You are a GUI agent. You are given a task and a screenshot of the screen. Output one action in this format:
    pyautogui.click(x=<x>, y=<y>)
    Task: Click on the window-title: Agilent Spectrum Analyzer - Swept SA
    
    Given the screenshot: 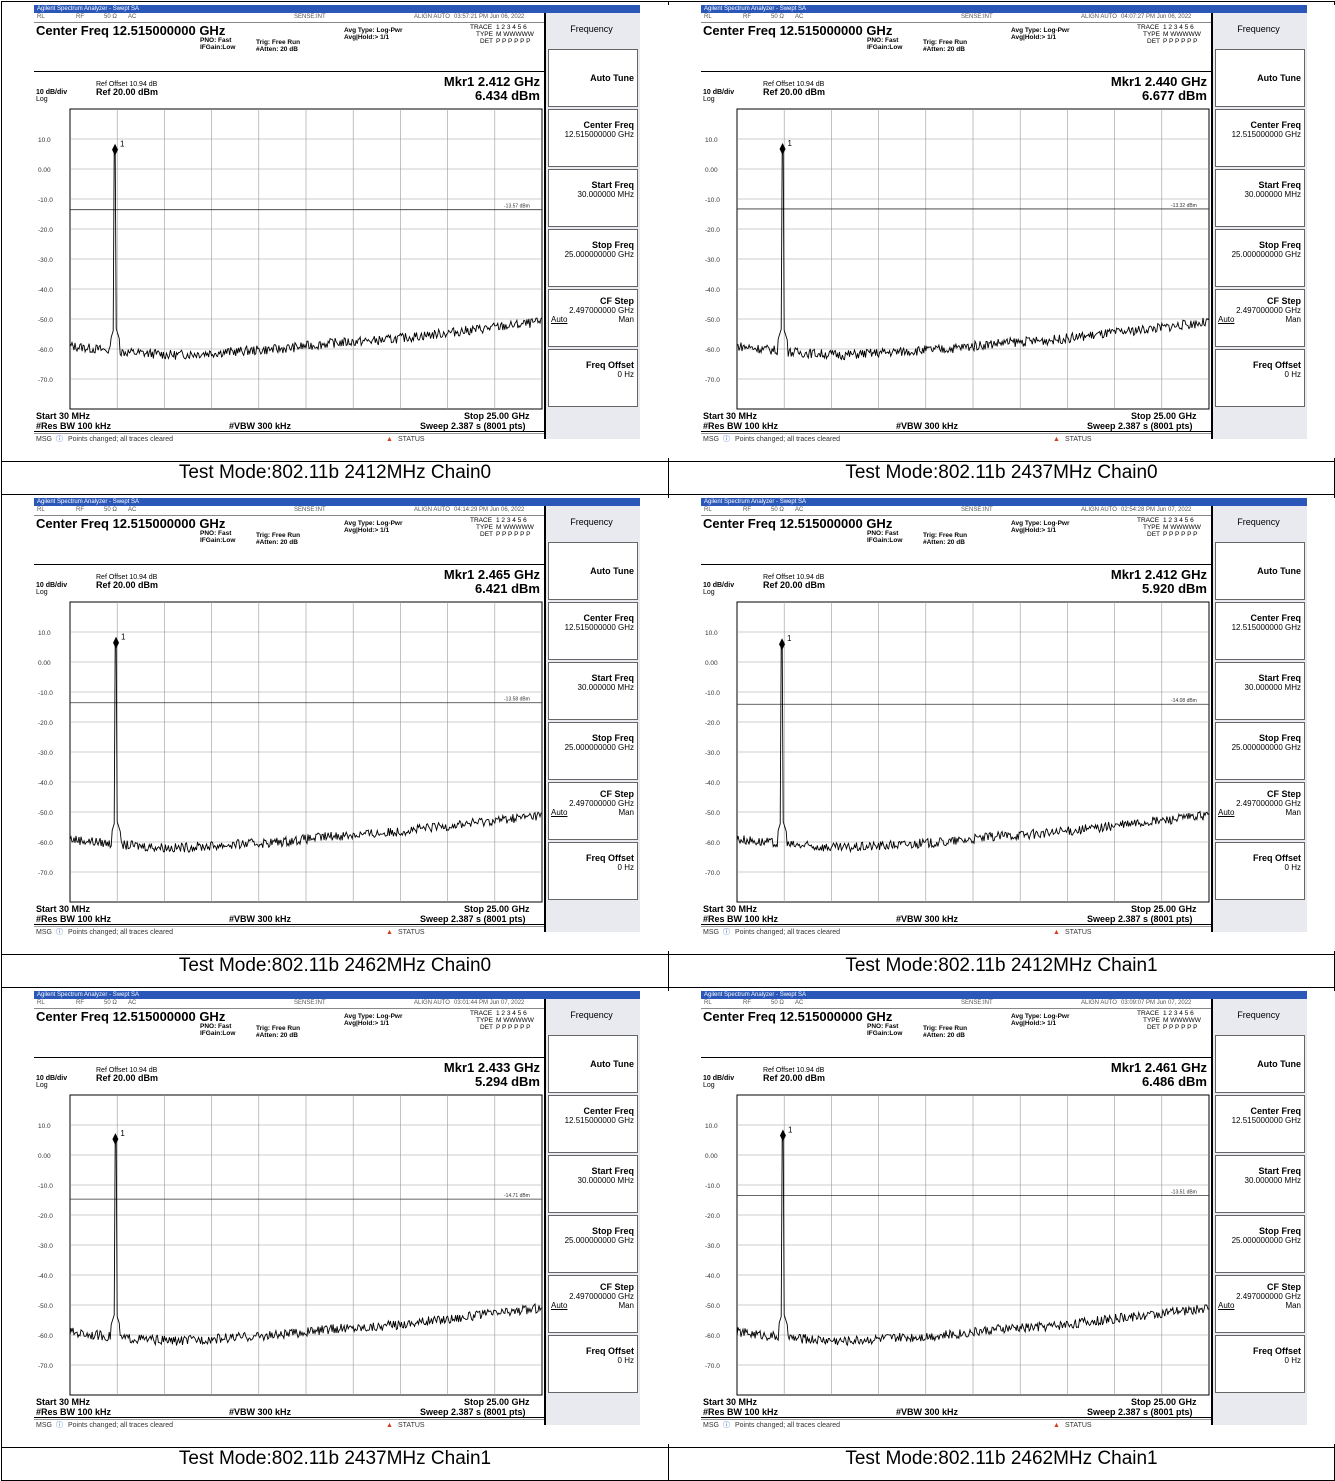 What is the action you would take?
    pyautogui.click(x=337, y=995)
    